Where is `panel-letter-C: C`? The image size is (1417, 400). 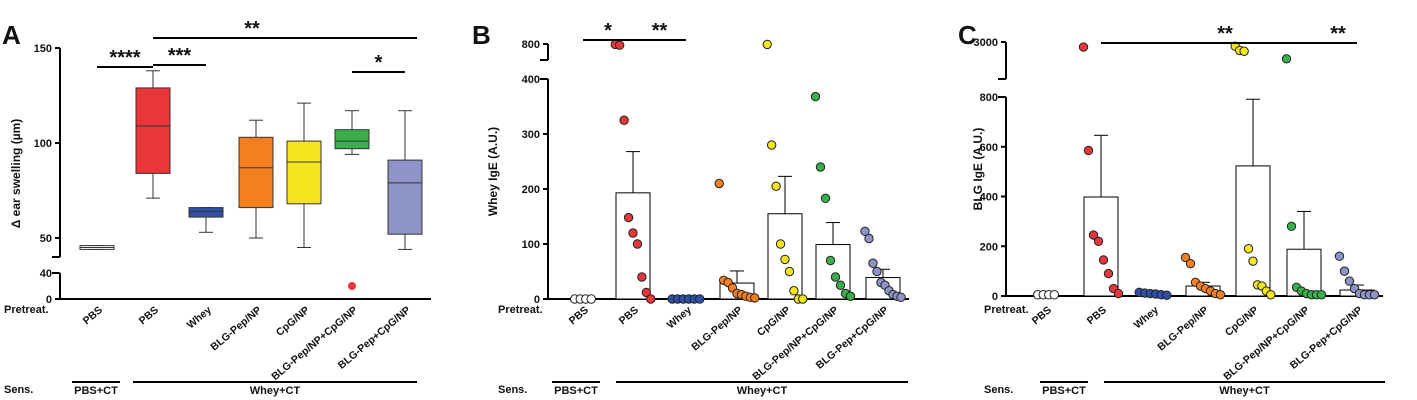 panel-letter-C: C is located at coordinates (967, 35).